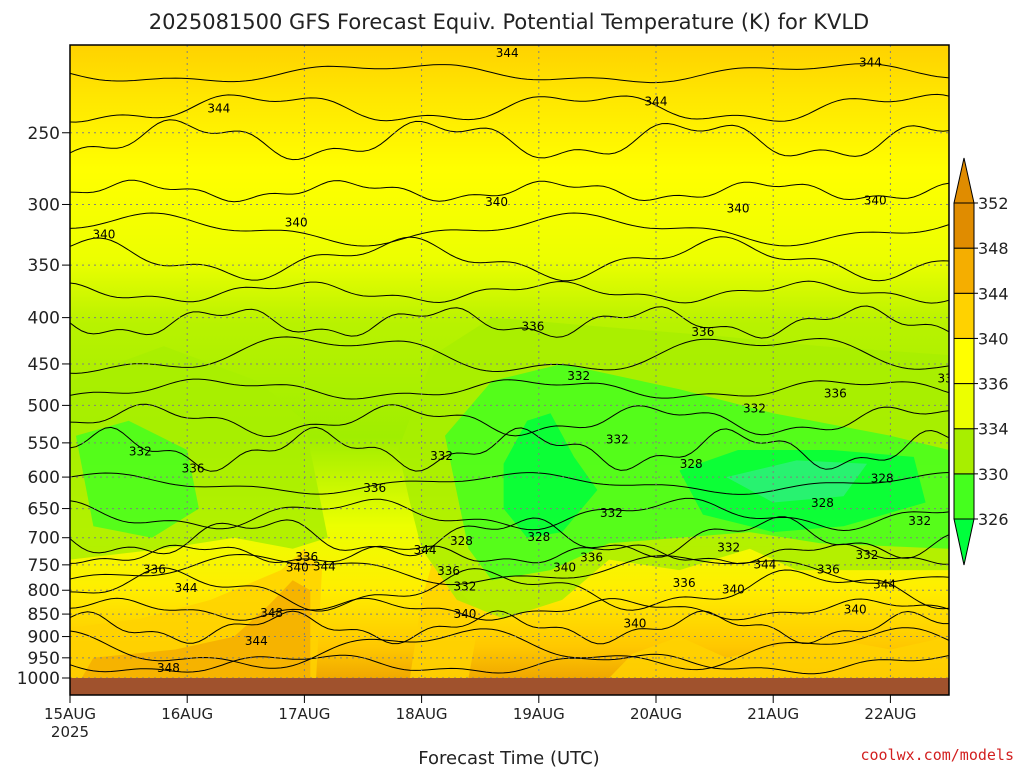 The height and width of the screenshot is (768, 1024). What do you see at coordinates (993, 203) in the screenshot?
I see `colorbar-tick-label: 352` at bounding box center [993, 203].